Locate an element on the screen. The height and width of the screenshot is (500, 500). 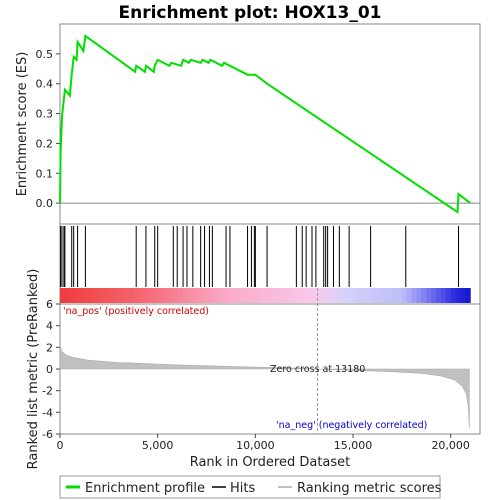
x-tick-label: 15,000 is located at coordinates (353, 445).